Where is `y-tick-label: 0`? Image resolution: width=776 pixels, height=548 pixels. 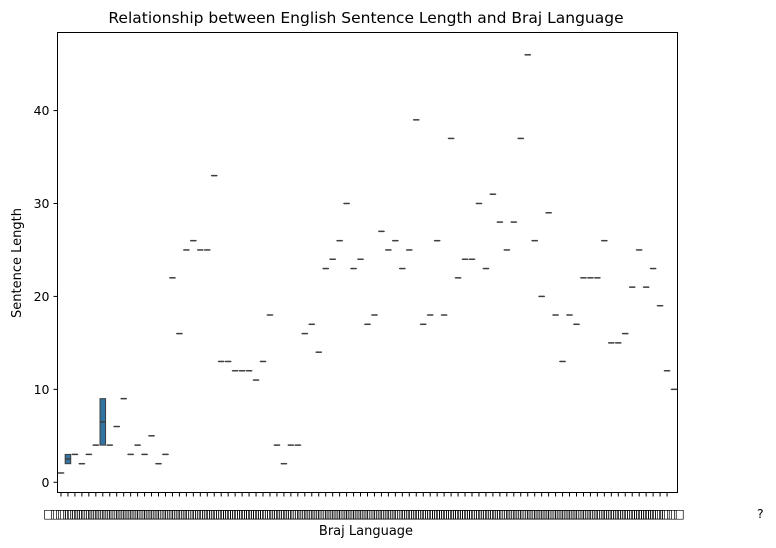 y-tick-label: 0 is located at coordinates (46, 482).